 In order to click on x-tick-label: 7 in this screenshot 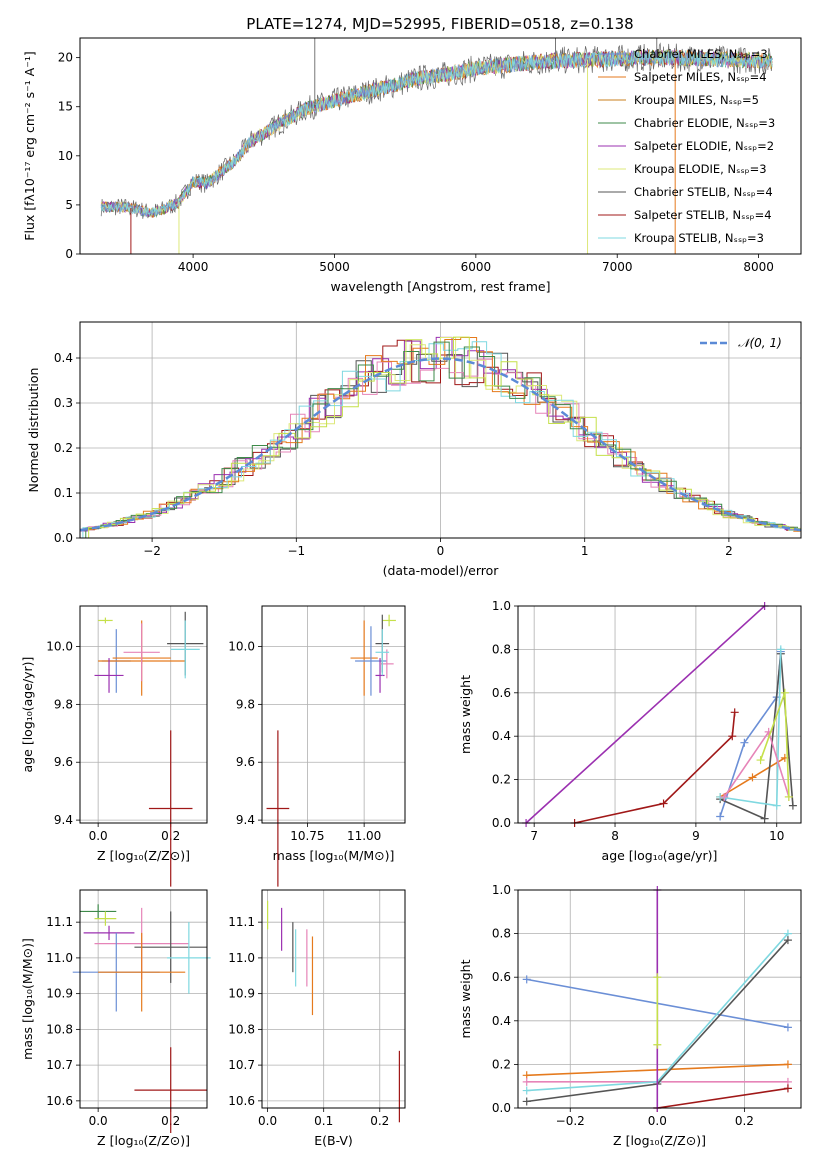, I will do `click(534, 836)`.